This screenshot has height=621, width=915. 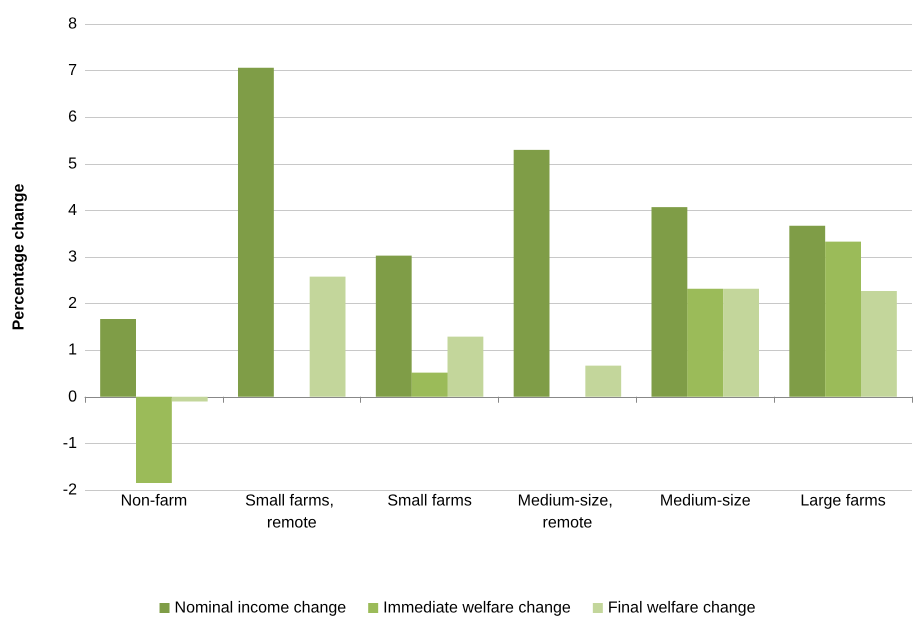 What do you see at coordinates (70, 443) in the screenshot?
I see `y-tick-label: -1` at bounding box center [70, 443].